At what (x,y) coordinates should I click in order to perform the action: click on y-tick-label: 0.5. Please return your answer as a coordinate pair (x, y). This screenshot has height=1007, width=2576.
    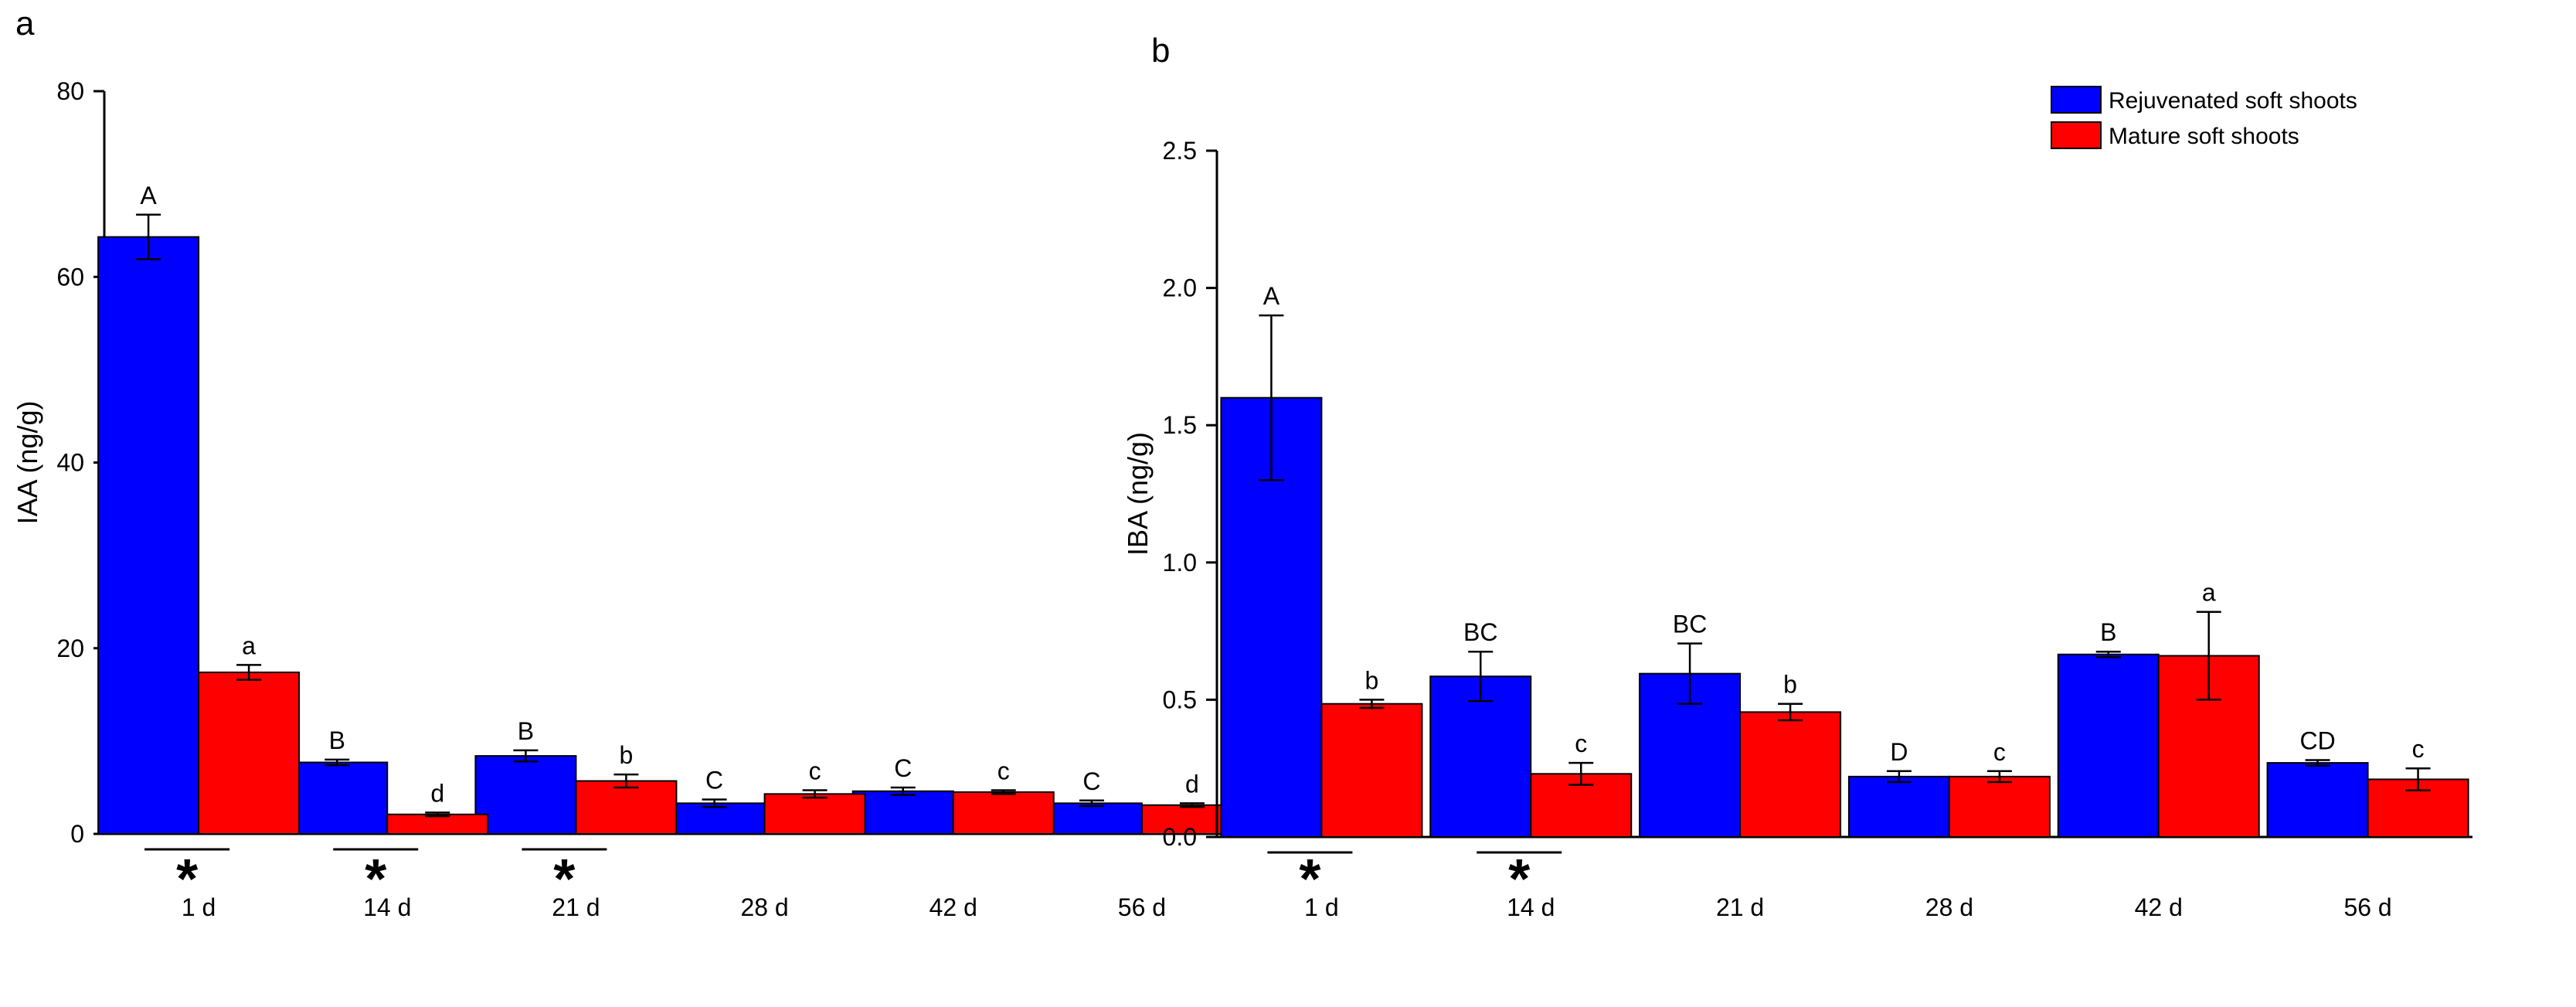
    Looking at the image, I should click on (1180, 699).